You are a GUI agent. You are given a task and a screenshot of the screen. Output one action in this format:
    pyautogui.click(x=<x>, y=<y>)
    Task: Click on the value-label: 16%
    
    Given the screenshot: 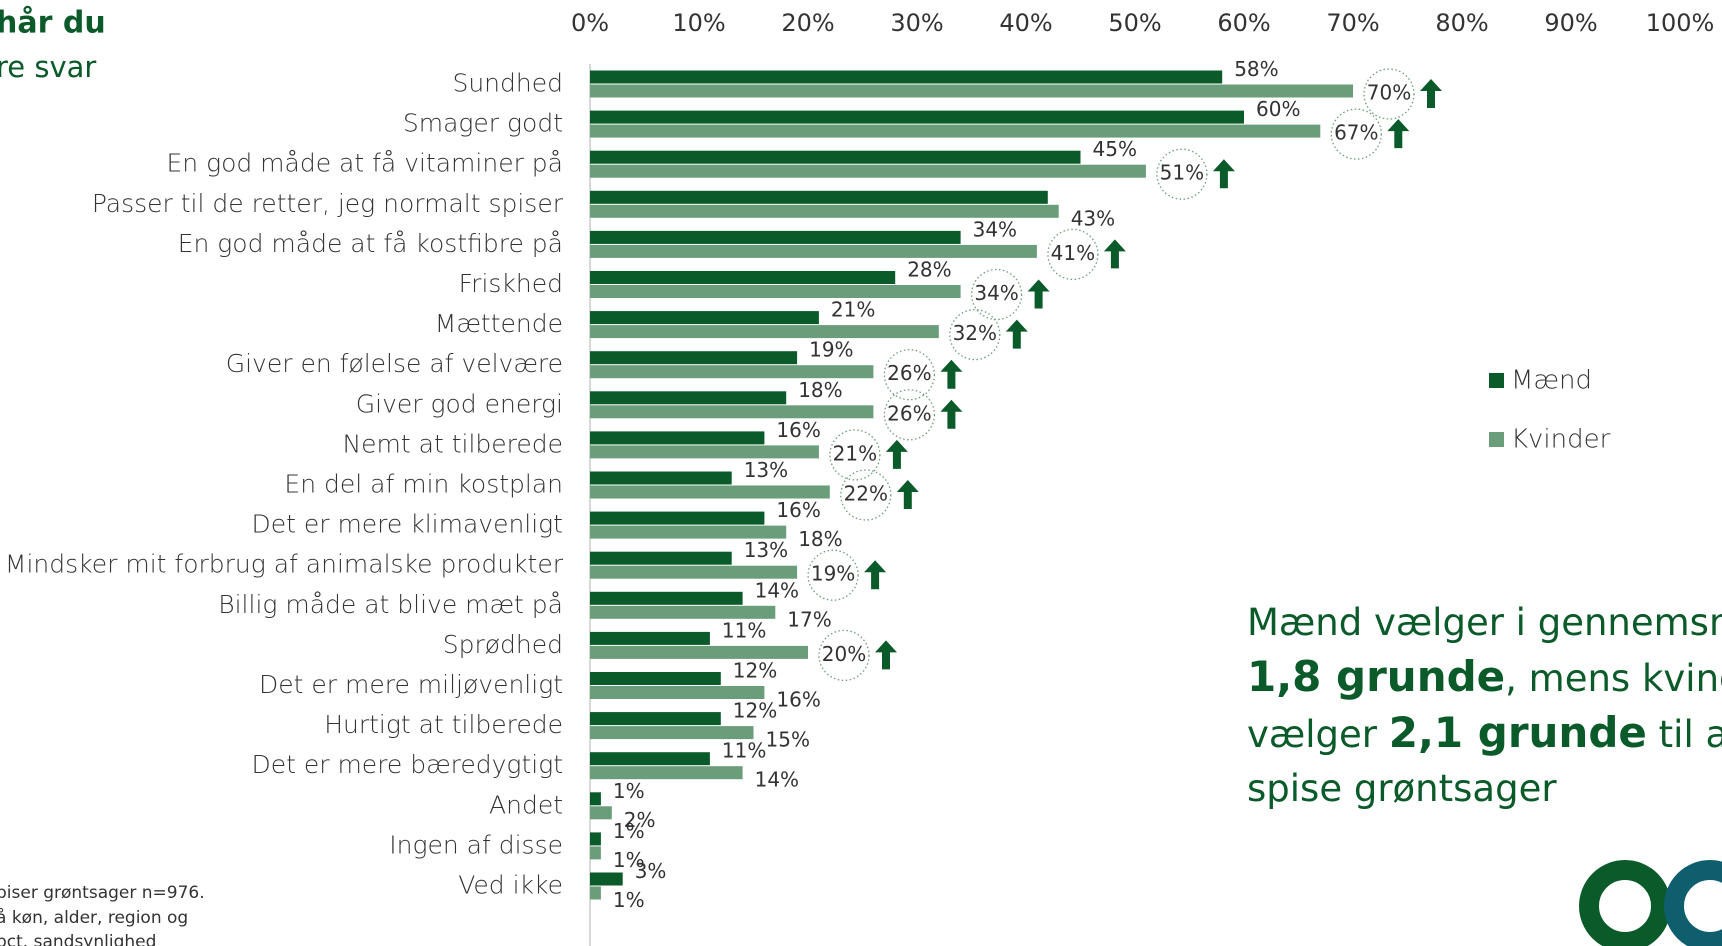 What is the action you would take?
    pyautogui.click(x=798, y=430)
    